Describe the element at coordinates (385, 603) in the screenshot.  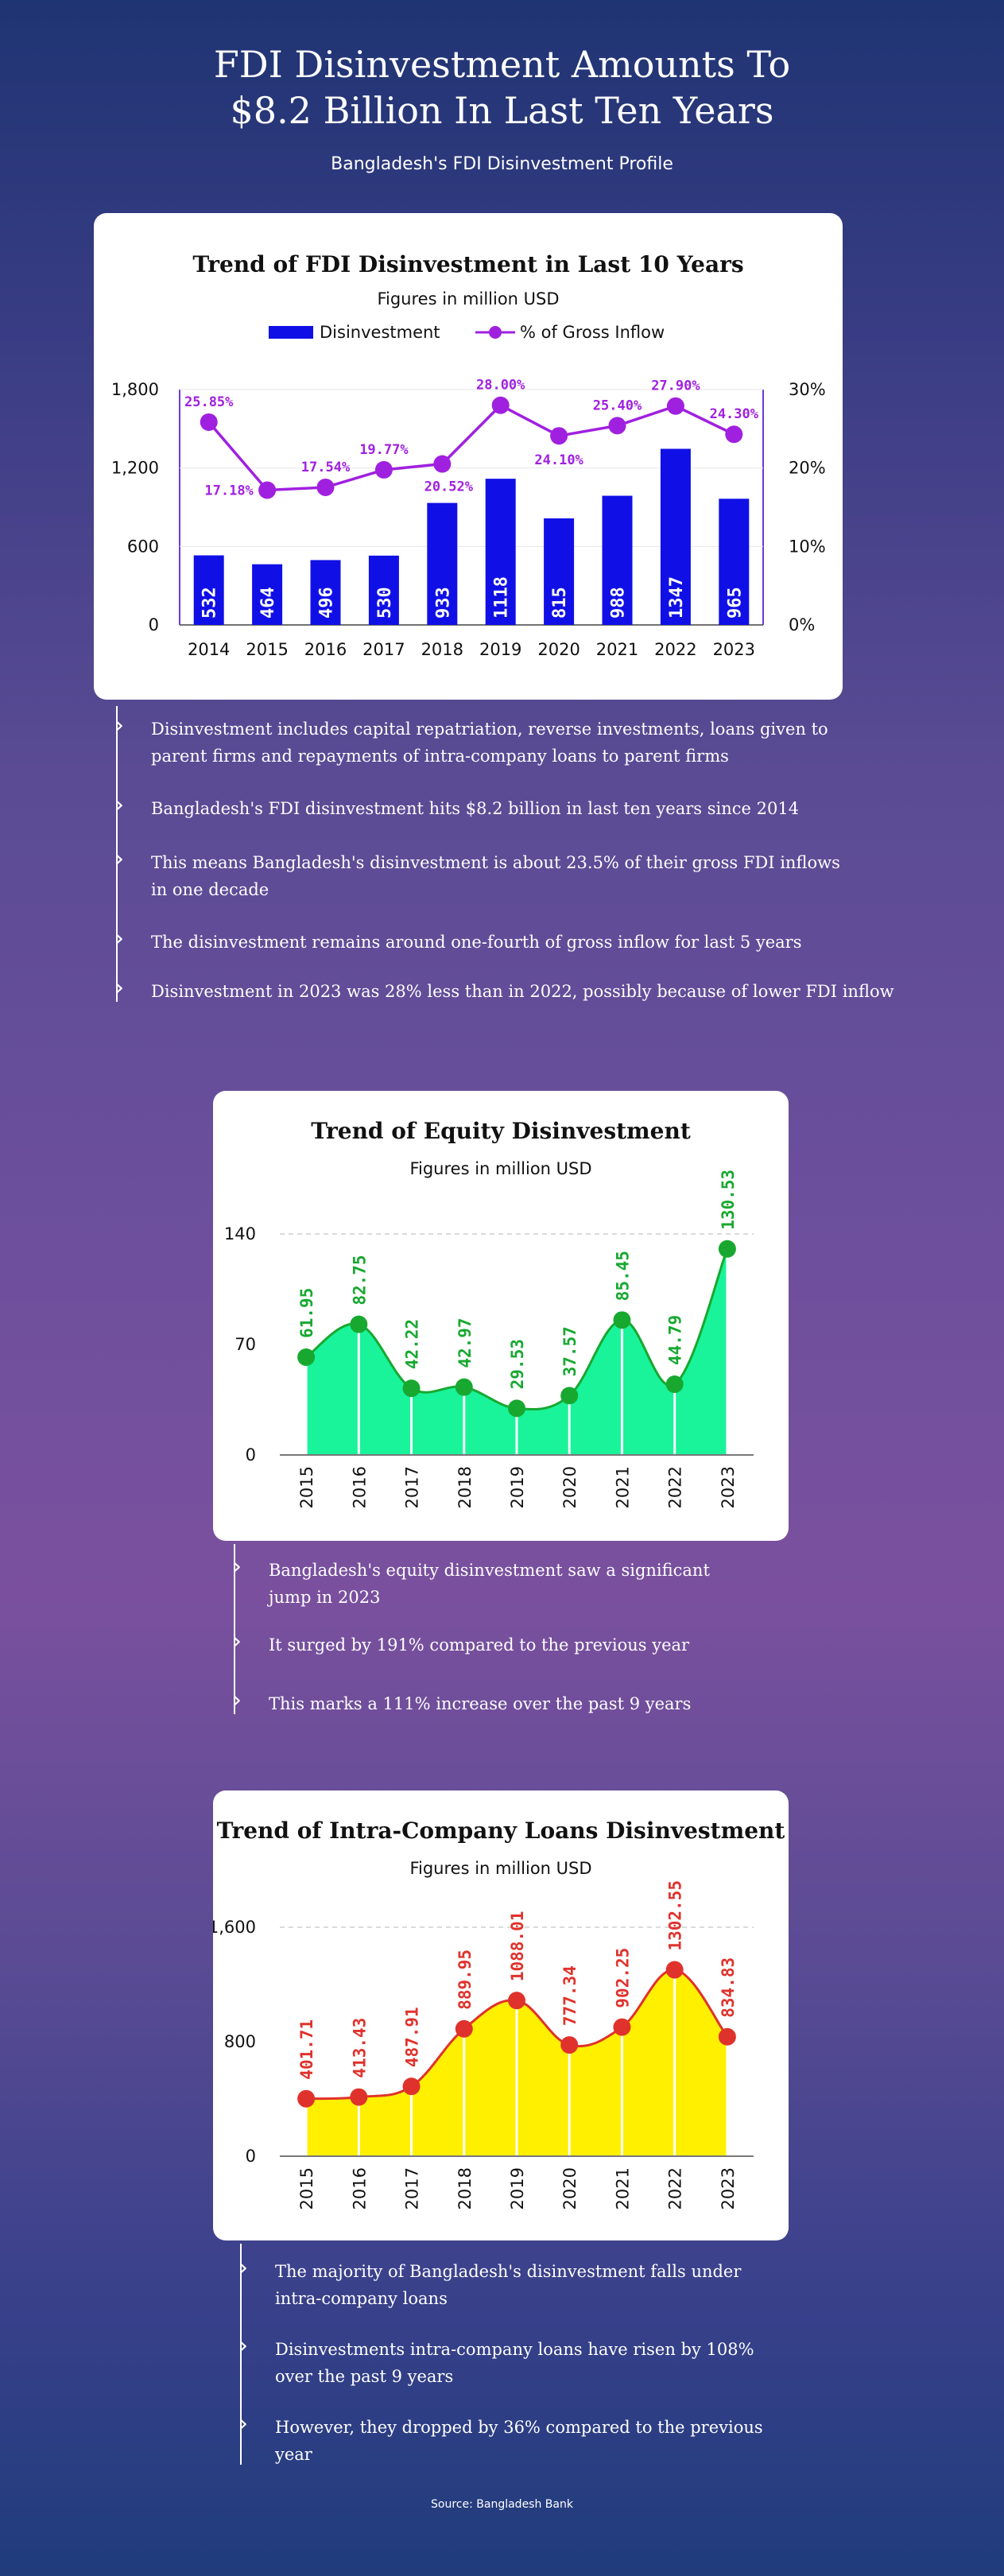
I see `bar-value-label: 530` at that location.